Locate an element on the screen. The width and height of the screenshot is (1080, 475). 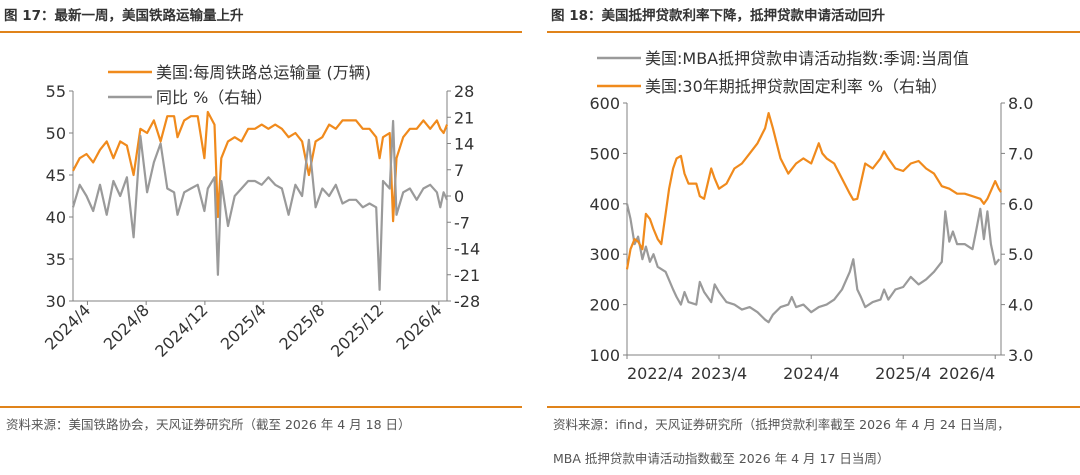
left-y-tick-label: 50 is located at coordinates (56, 133).